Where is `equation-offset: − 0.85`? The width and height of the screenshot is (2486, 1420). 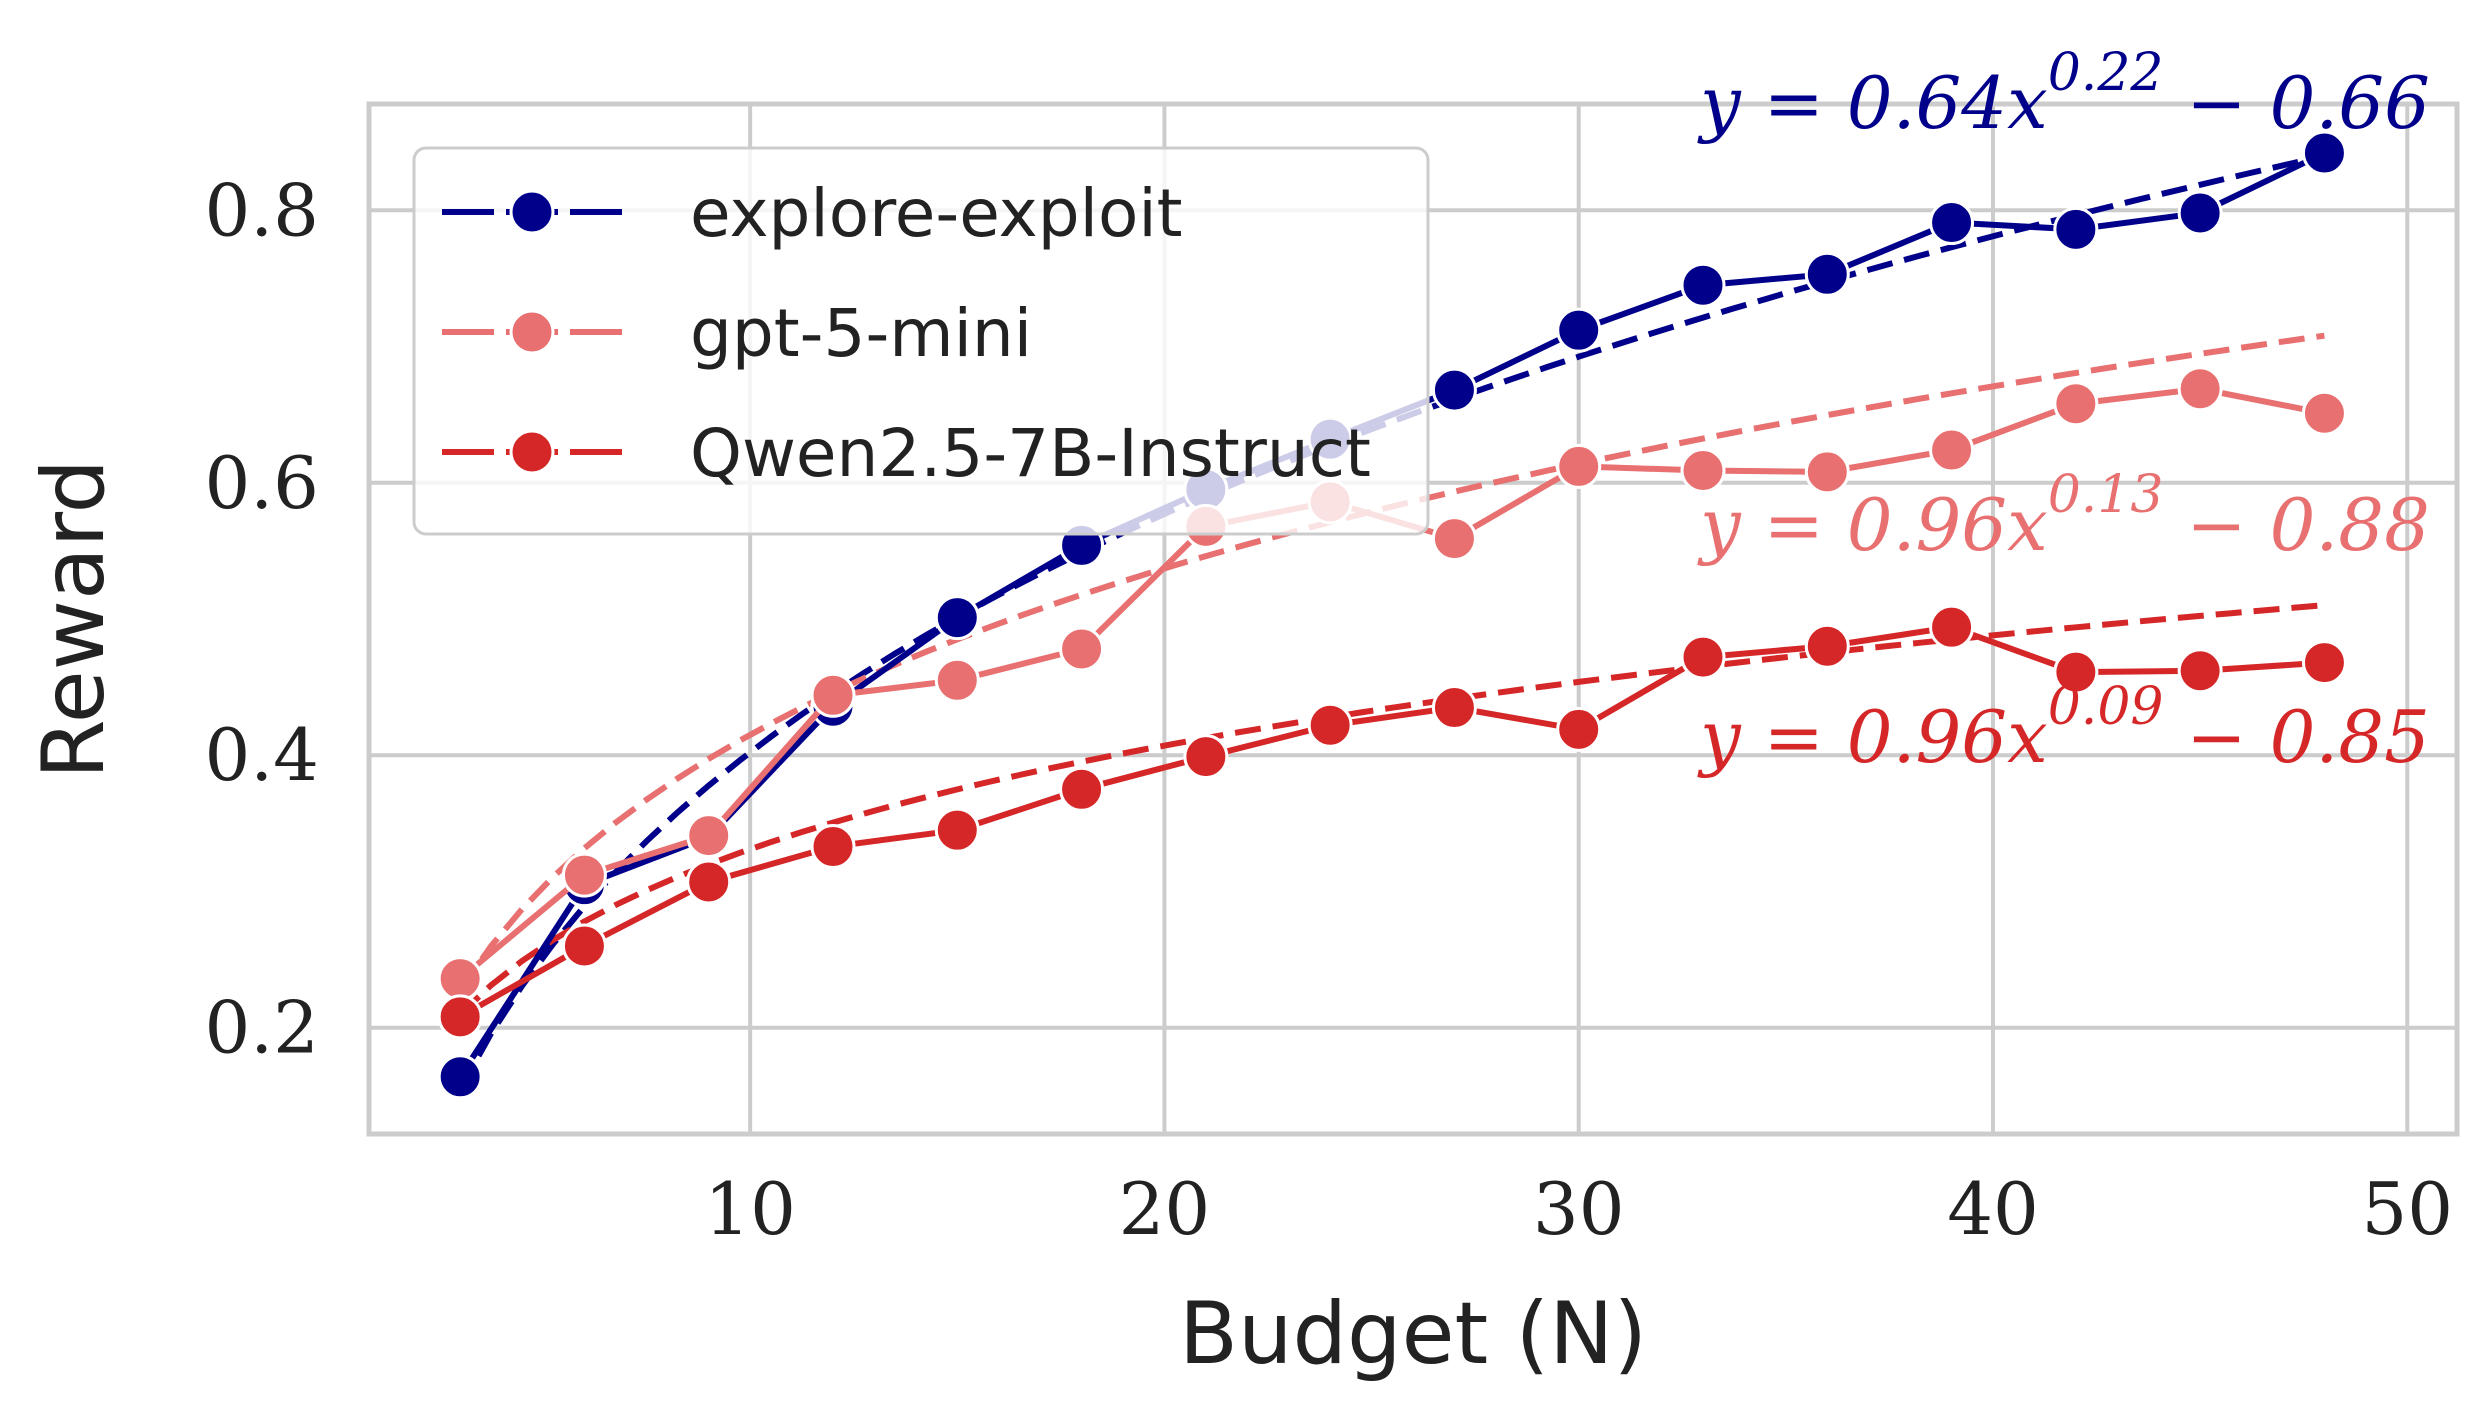 equation-offset: − 0.85 is located at coordinates (2296, 737).